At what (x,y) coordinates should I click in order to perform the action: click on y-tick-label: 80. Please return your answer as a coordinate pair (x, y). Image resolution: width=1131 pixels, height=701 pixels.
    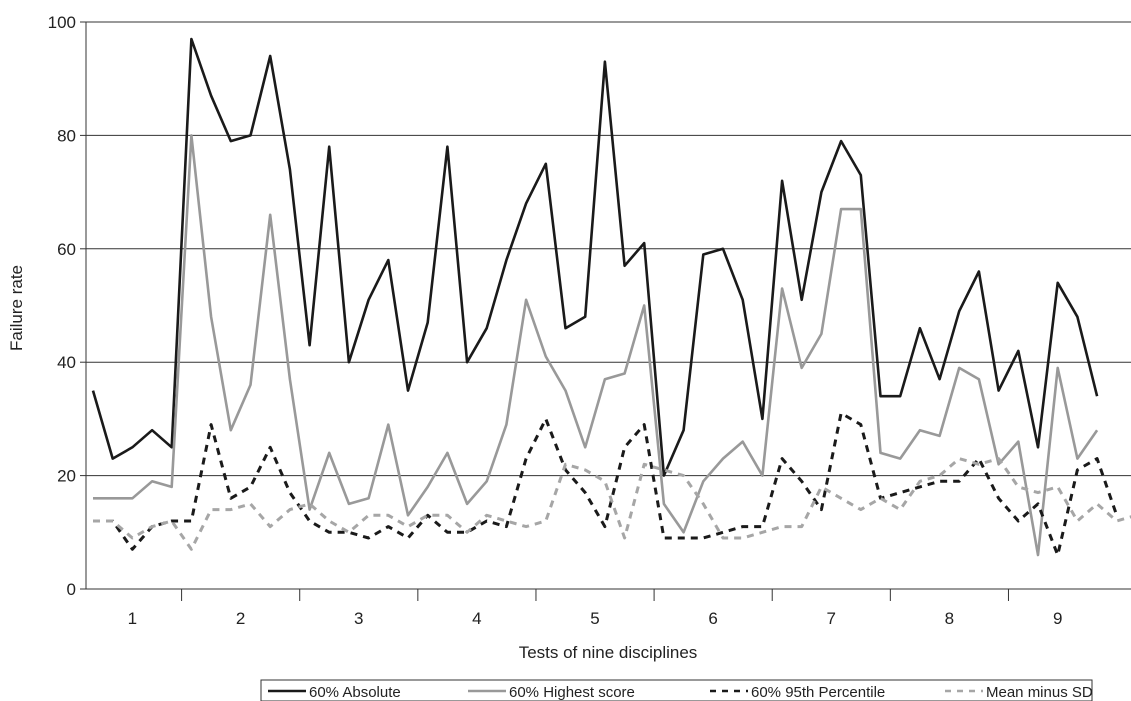
    Looking at the image, I should click on (66, 135).